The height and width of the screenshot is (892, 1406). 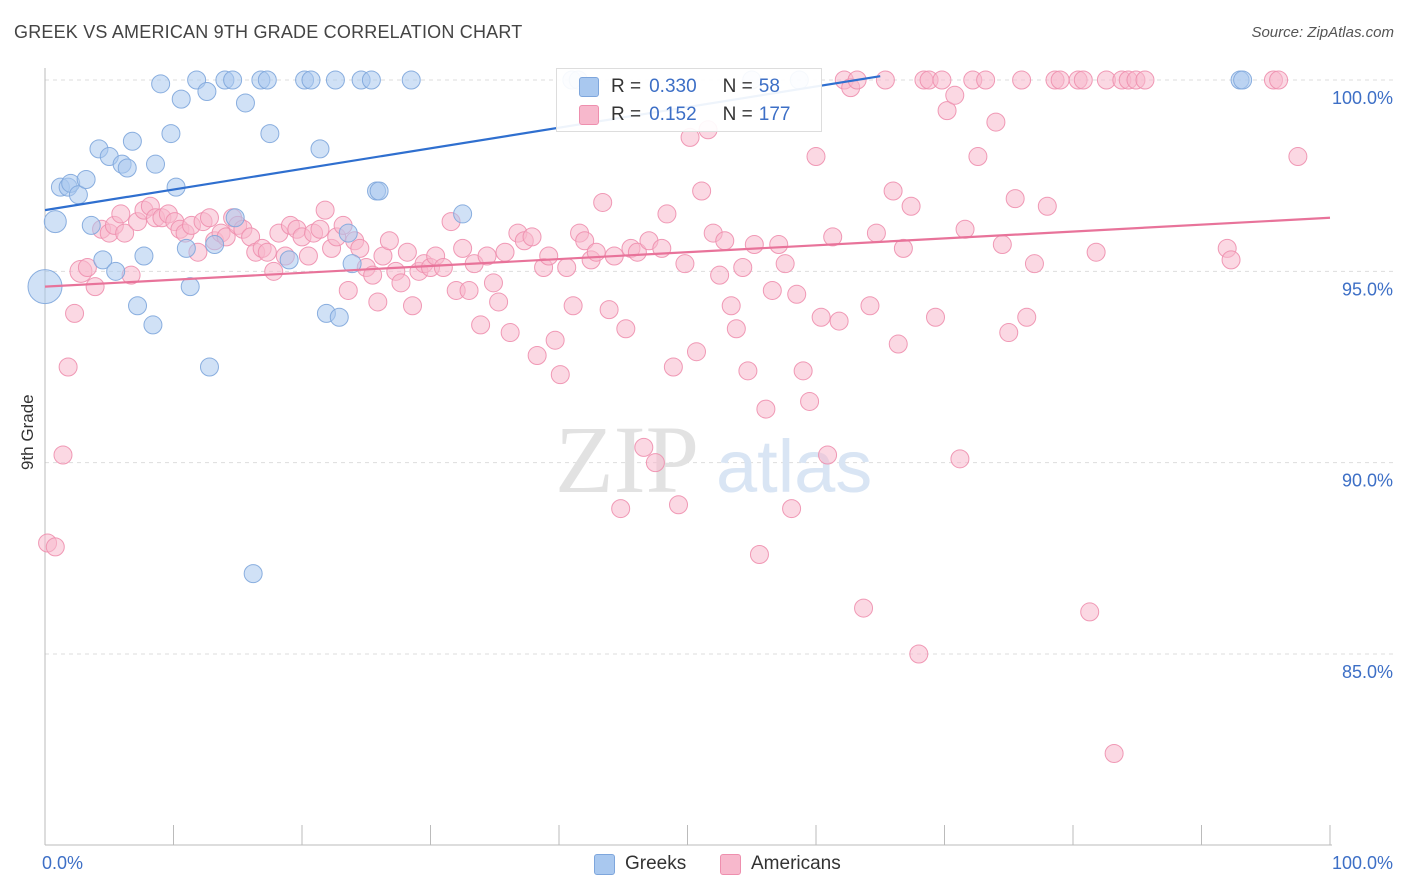 I want to click on americans-swatch, so click(x=589, y=115).